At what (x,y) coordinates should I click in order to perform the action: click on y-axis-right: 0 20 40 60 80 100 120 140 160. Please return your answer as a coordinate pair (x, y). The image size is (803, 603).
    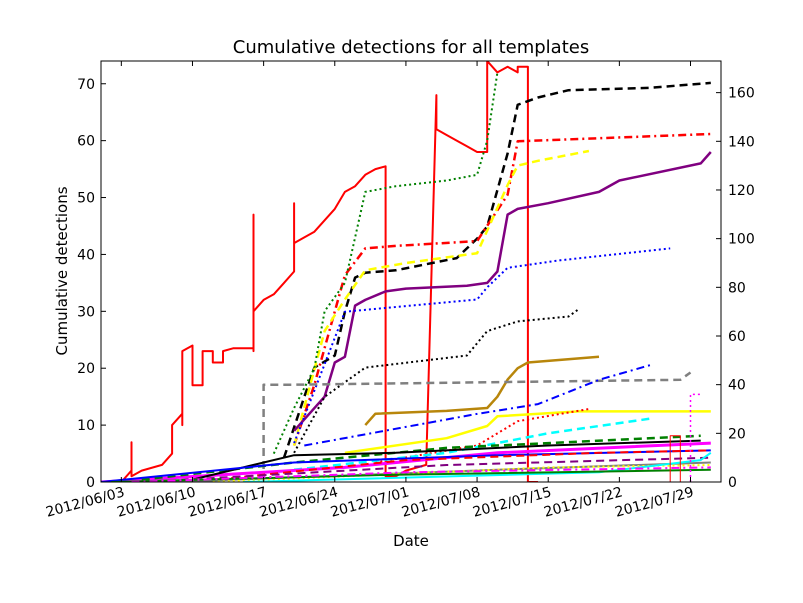
    Looking at the image, I should click on (735, 288).